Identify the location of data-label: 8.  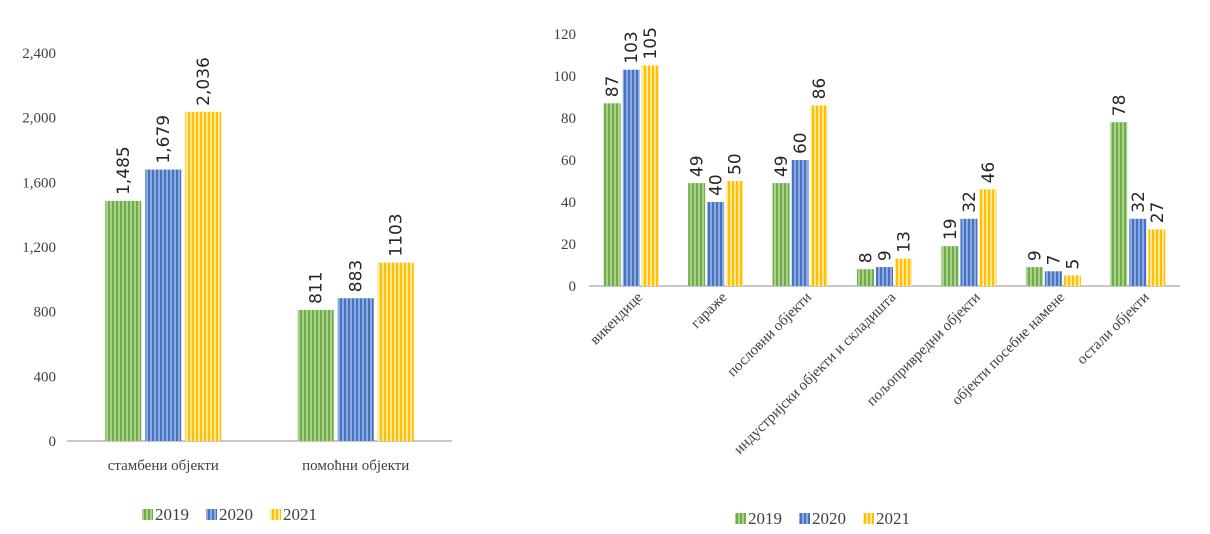
(867, 257).